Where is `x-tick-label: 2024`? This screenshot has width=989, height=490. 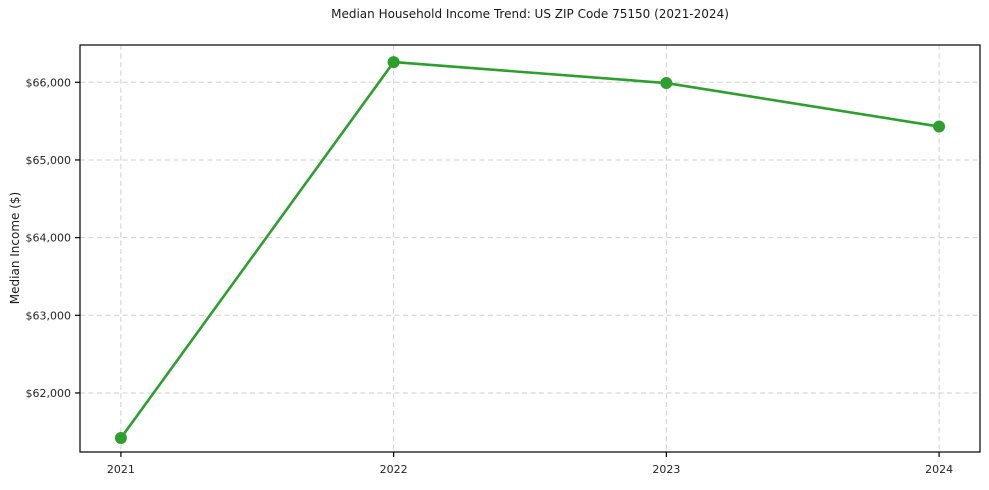 x-tick-label: 2024 is located at coordinates (939, 469).